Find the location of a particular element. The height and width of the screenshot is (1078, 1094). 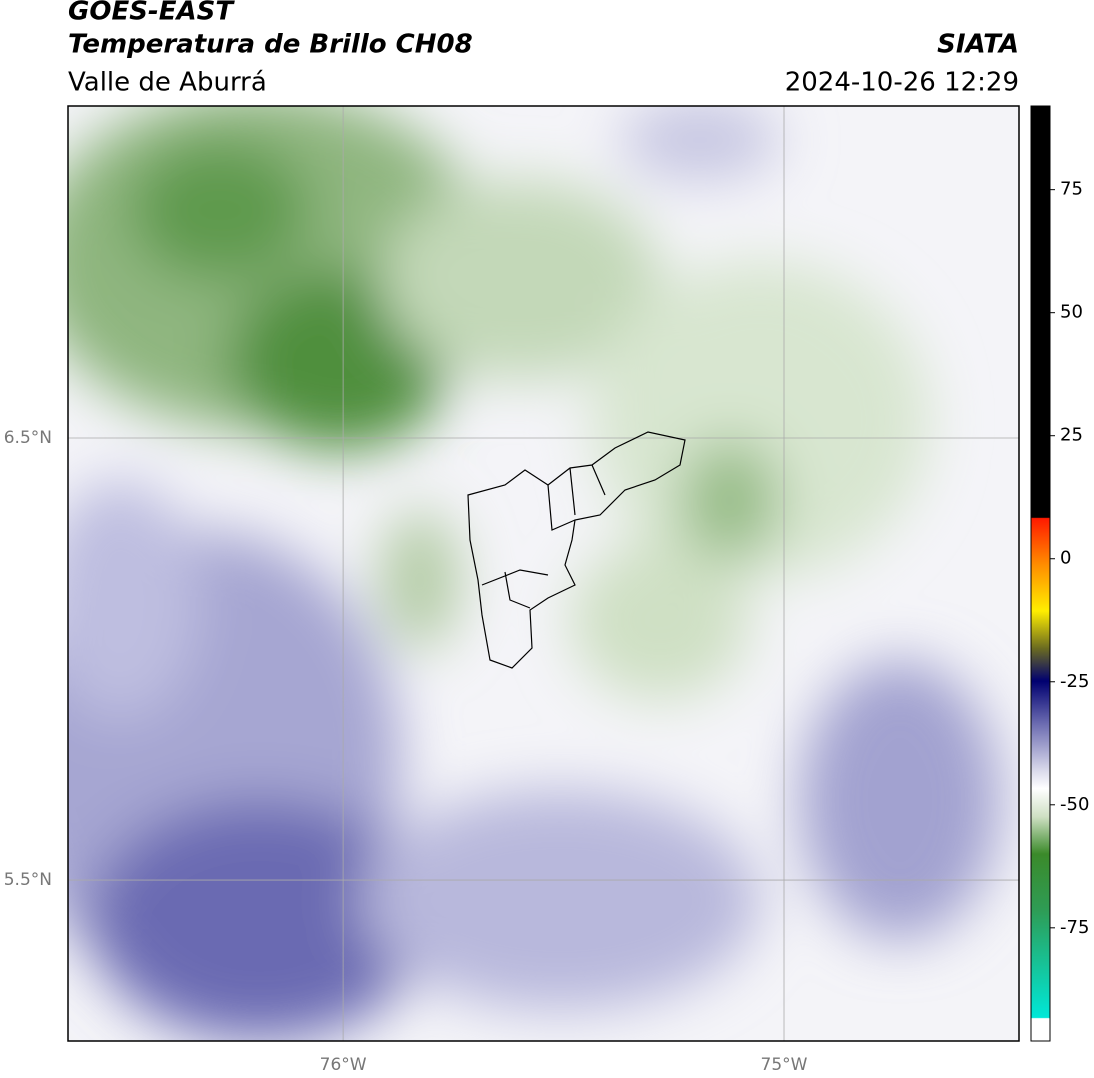

lat-label: 5.5°N is located at coordinates (28, 880).